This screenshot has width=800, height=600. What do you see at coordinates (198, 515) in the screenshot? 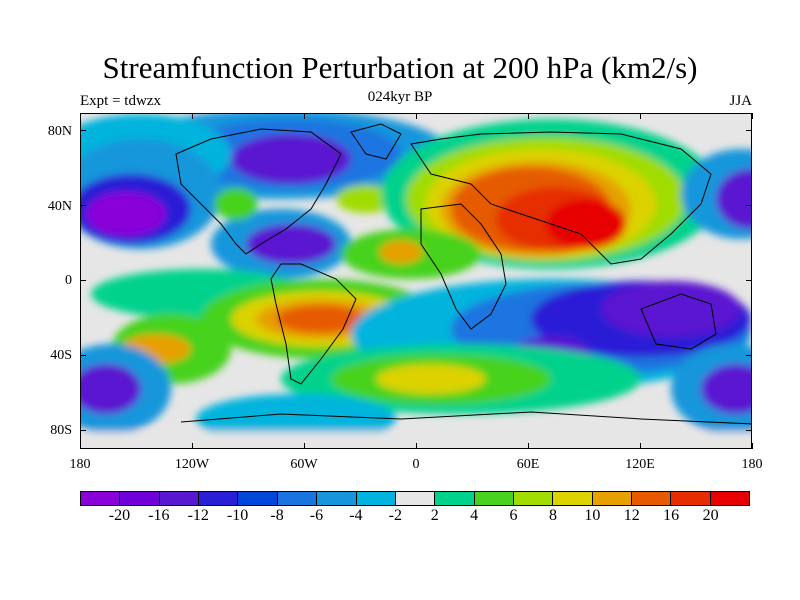
I see `colorbar-label: -12` at bounding box center [198, 515].